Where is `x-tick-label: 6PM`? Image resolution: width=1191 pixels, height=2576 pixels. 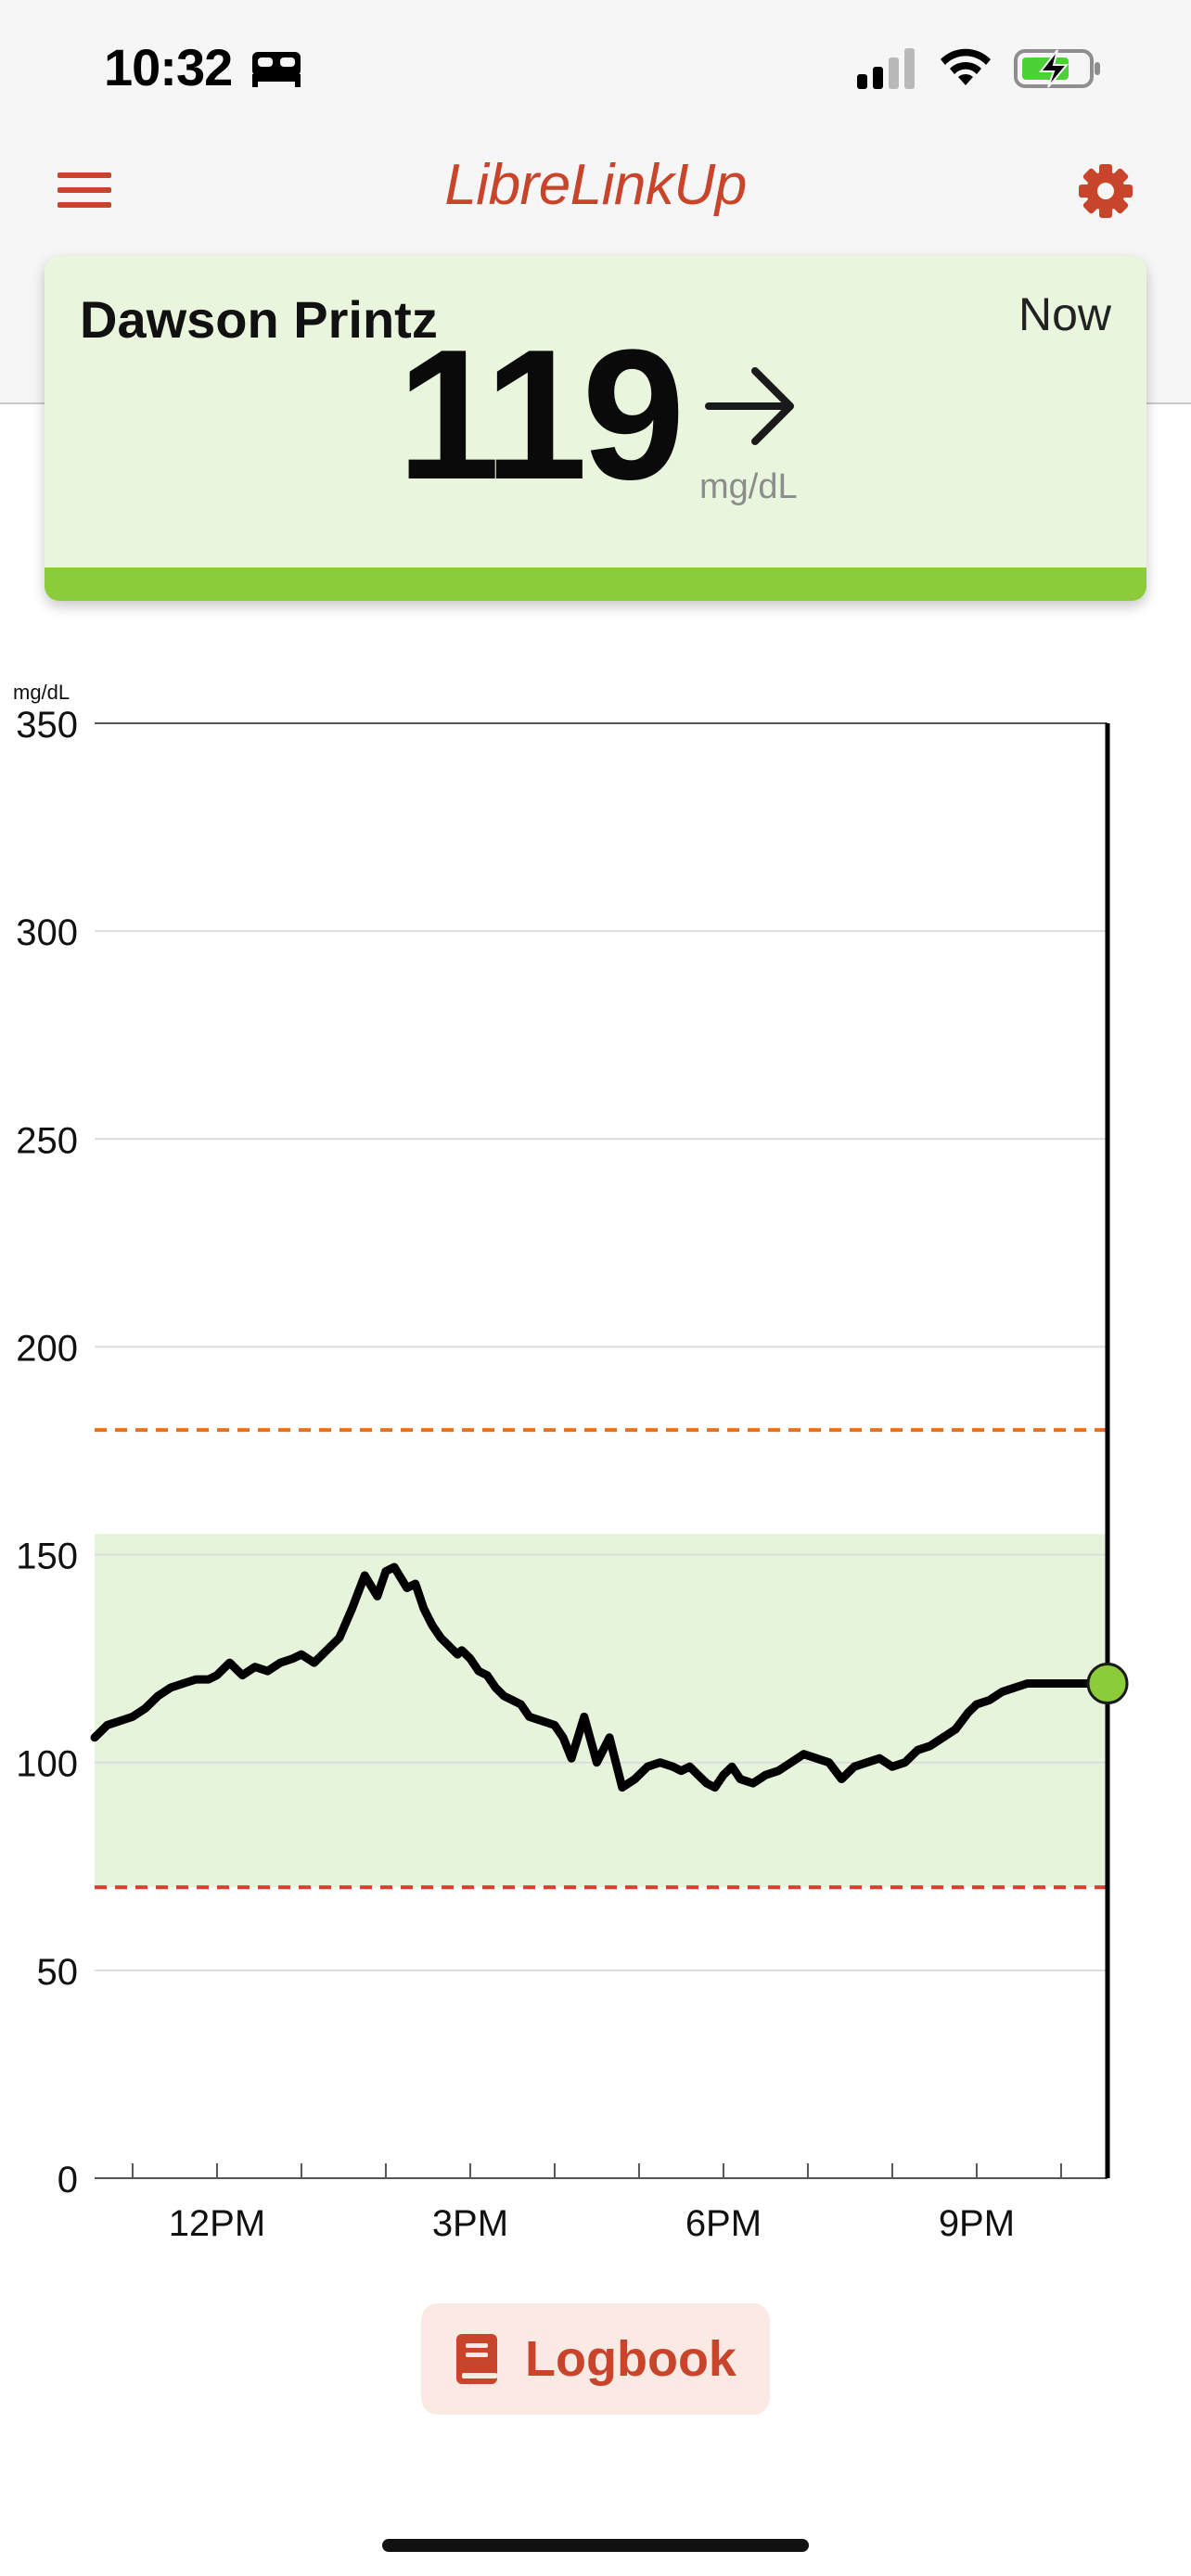 x-tick-label: 6PM is located at coordinates (723, 2223).